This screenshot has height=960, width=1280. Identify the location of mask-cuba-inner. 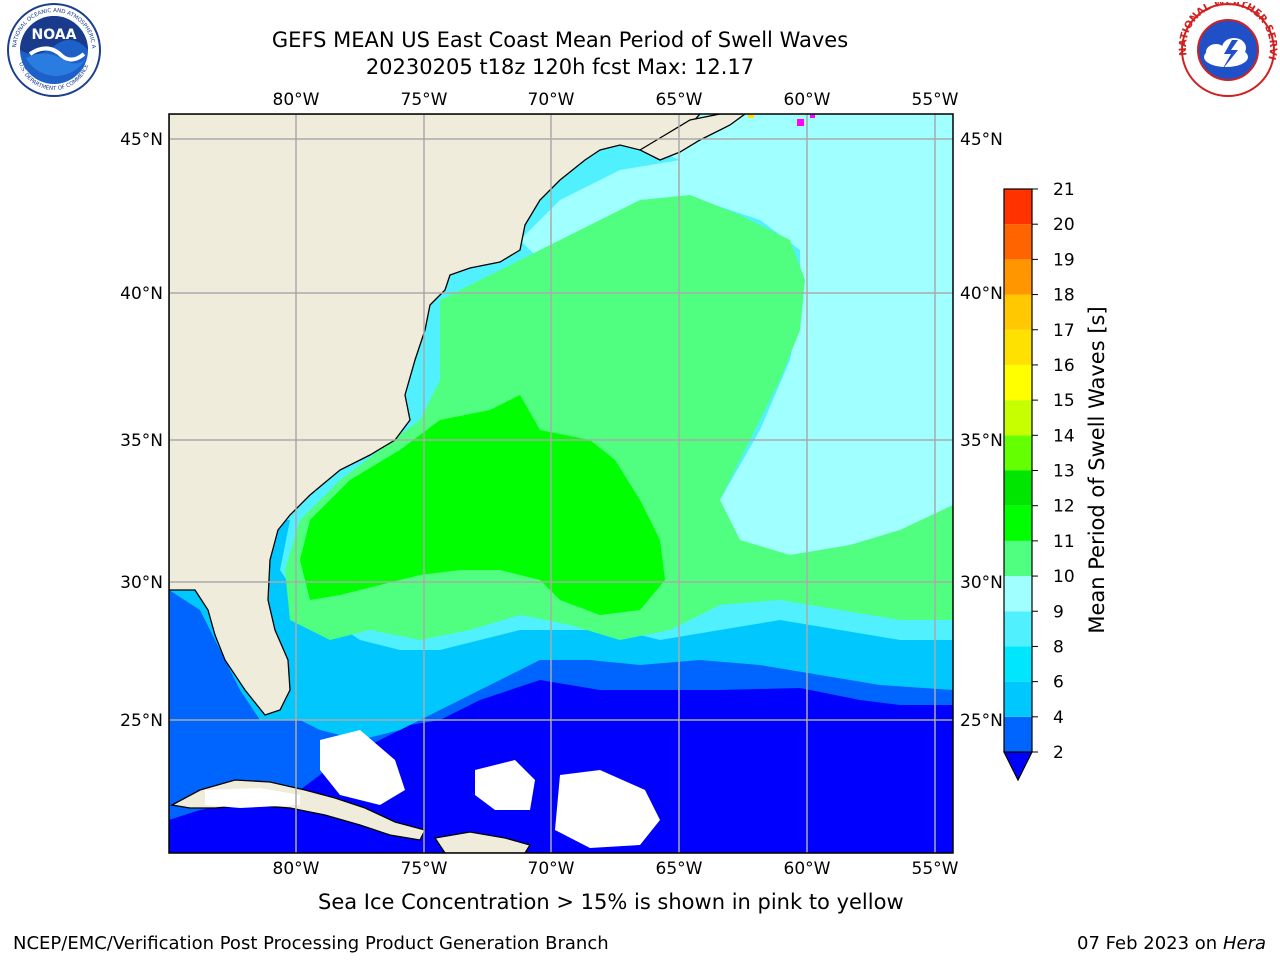
(252, 798).